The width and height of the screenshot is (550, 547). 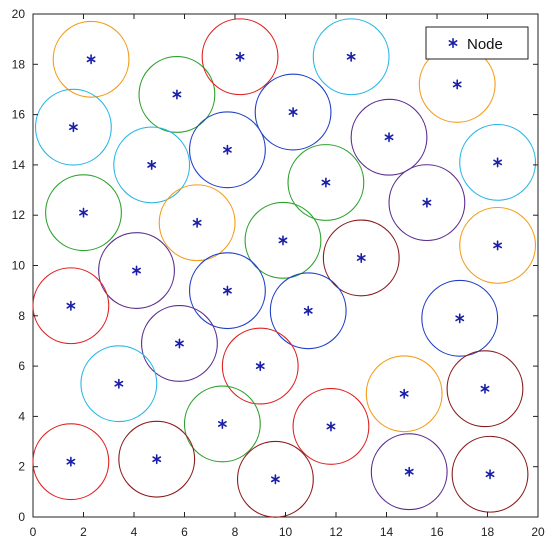 I want to click on y-tick-label: 6, so click(x=21, y=366).